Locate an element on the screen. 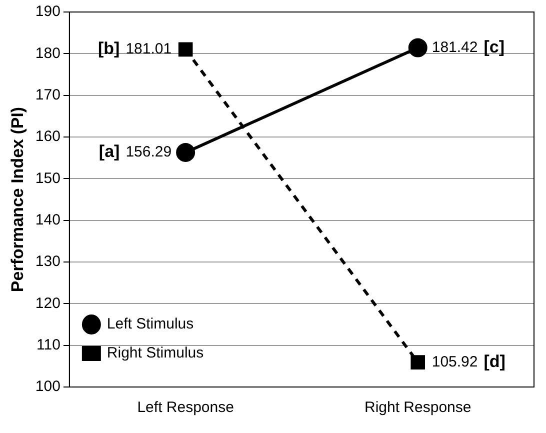 This screenshot has height=433, width=546. y-tick-label: 180 is located at coordinates (47, 53).